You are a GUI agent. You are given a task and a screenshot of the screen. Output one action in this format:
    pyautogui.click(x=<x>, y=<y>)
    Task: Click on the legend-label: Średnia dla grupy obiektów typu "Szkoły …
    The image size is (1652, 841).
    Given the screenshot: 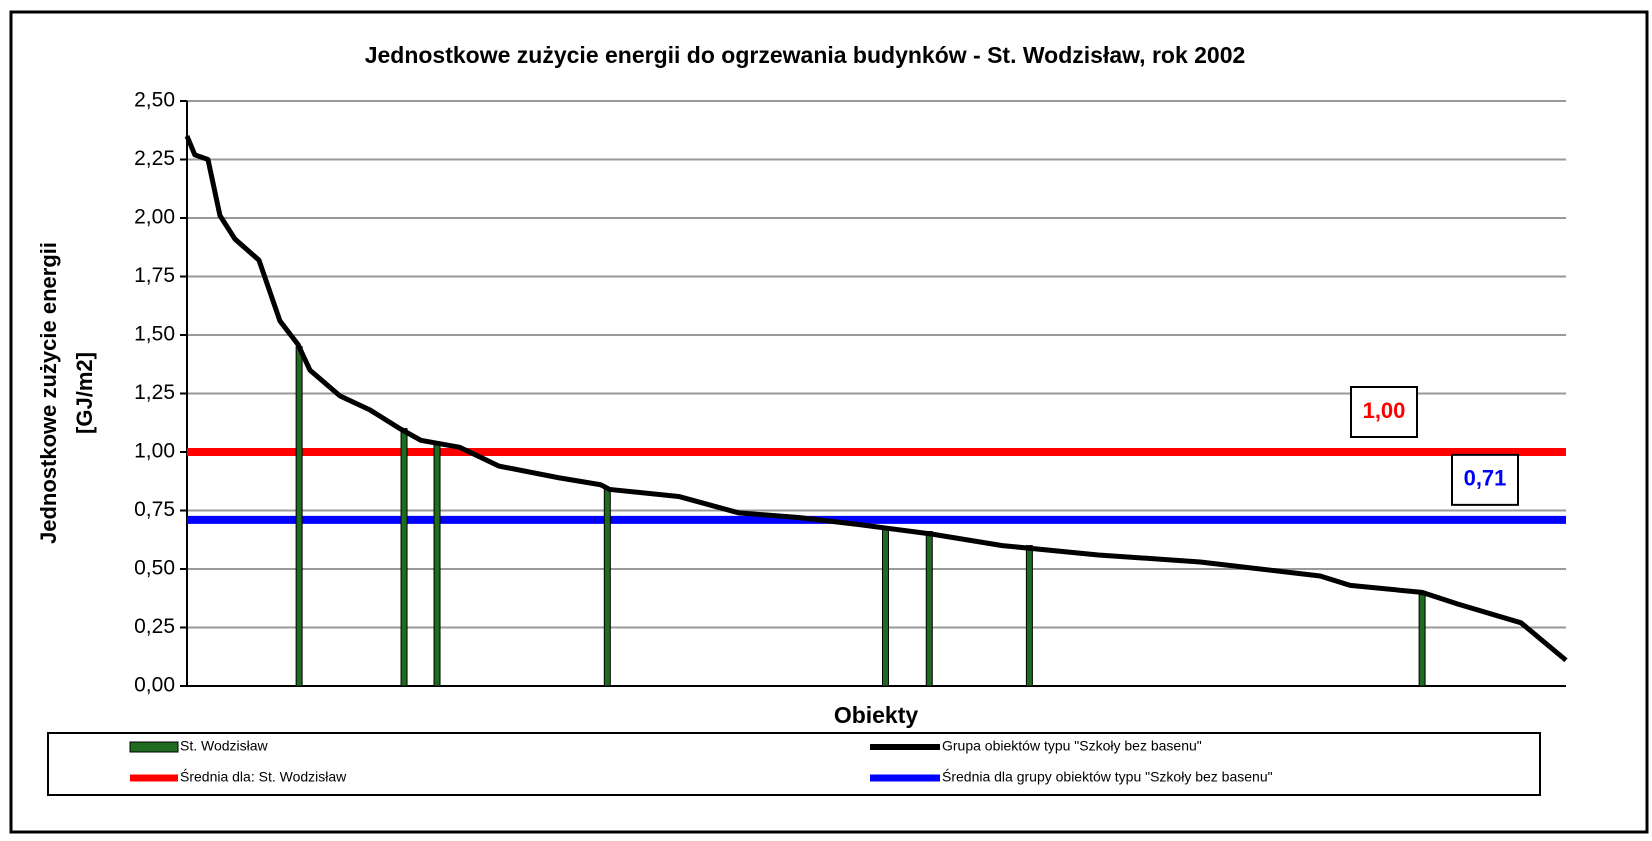 What is the action you would take?
    pyautogui.click(x=1107, y=776)
    